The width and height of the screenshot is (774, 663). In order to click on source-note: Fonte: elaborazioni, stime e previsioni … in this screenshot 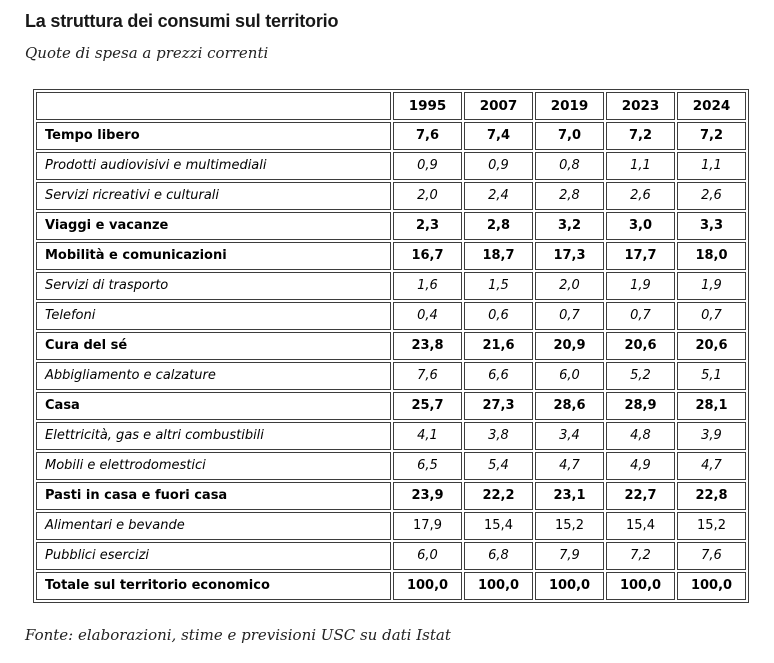, I will do `click(238, 635)`.